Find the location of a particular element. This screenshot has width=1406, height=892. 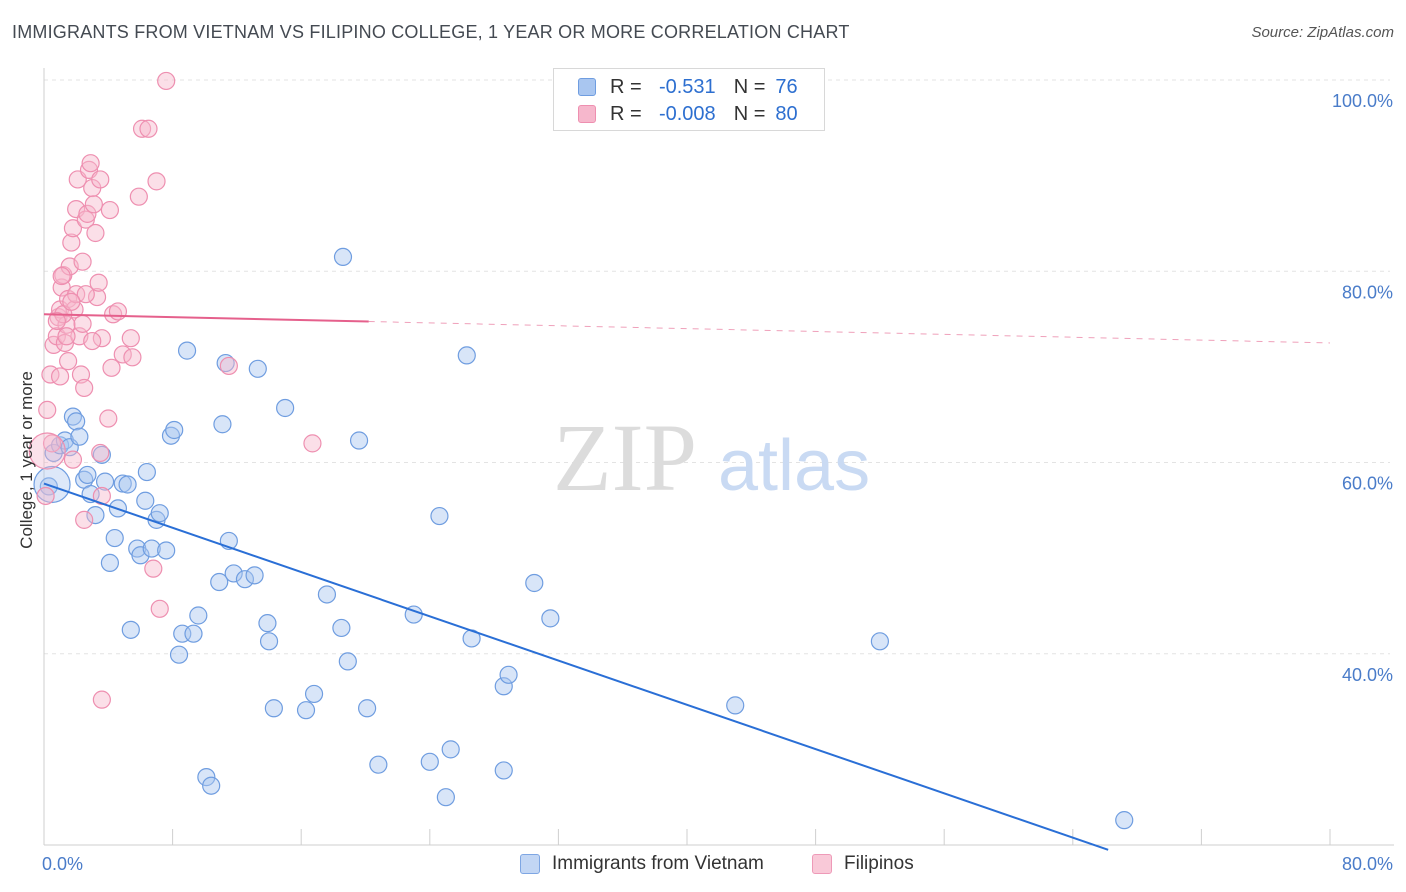

x-tick-label: 80.0% is located at coordinates (1367, 864).